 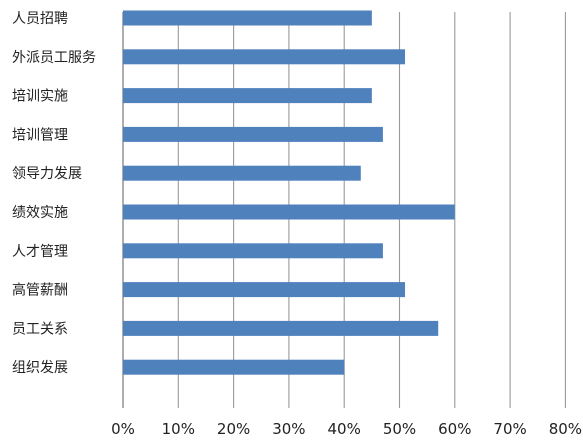 I want to click on x-tick-label: 60%, so click(x=454, y=429).